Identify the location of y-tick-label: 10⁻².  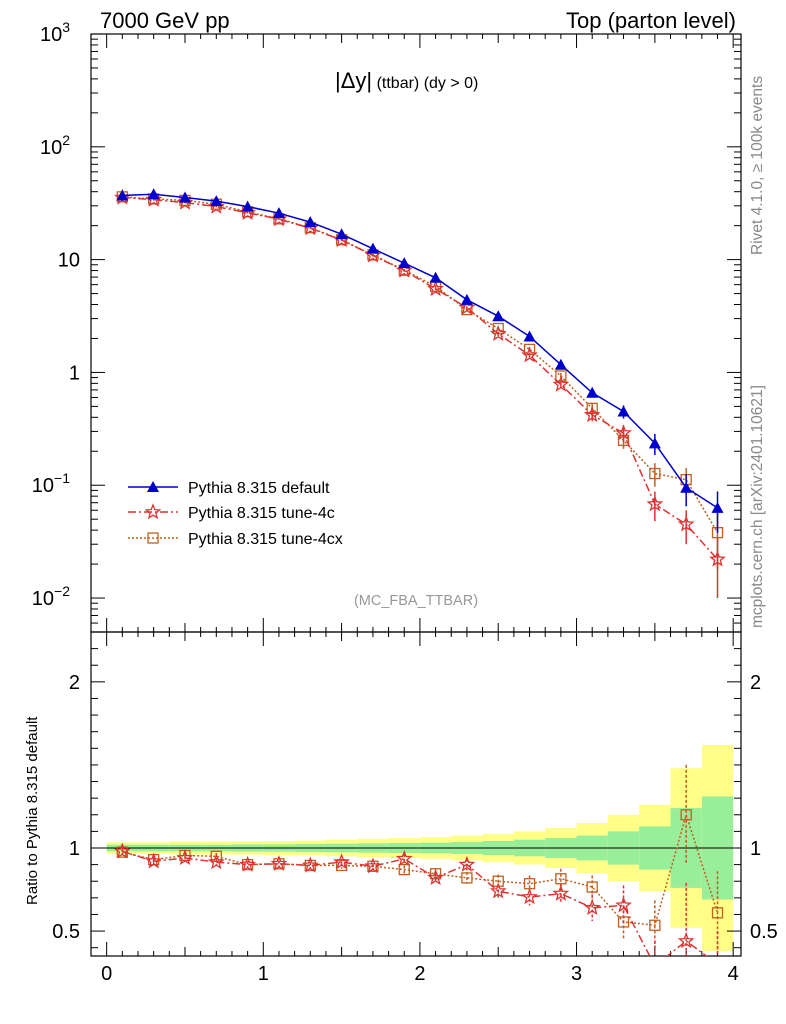
(51, 596).